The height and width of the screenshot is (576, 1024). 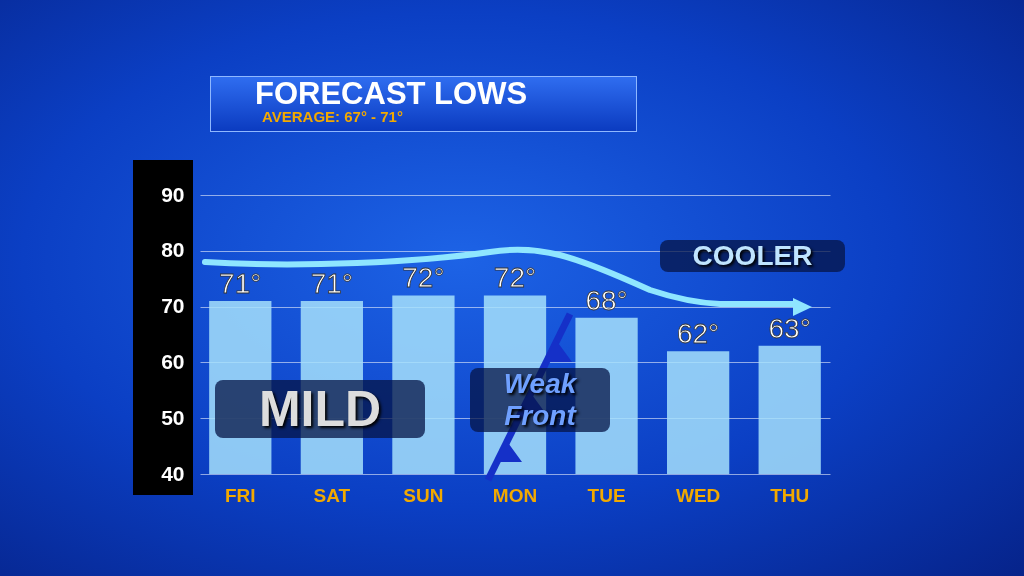 I want to click on data-label: 63°, so click(x=789, y=328).